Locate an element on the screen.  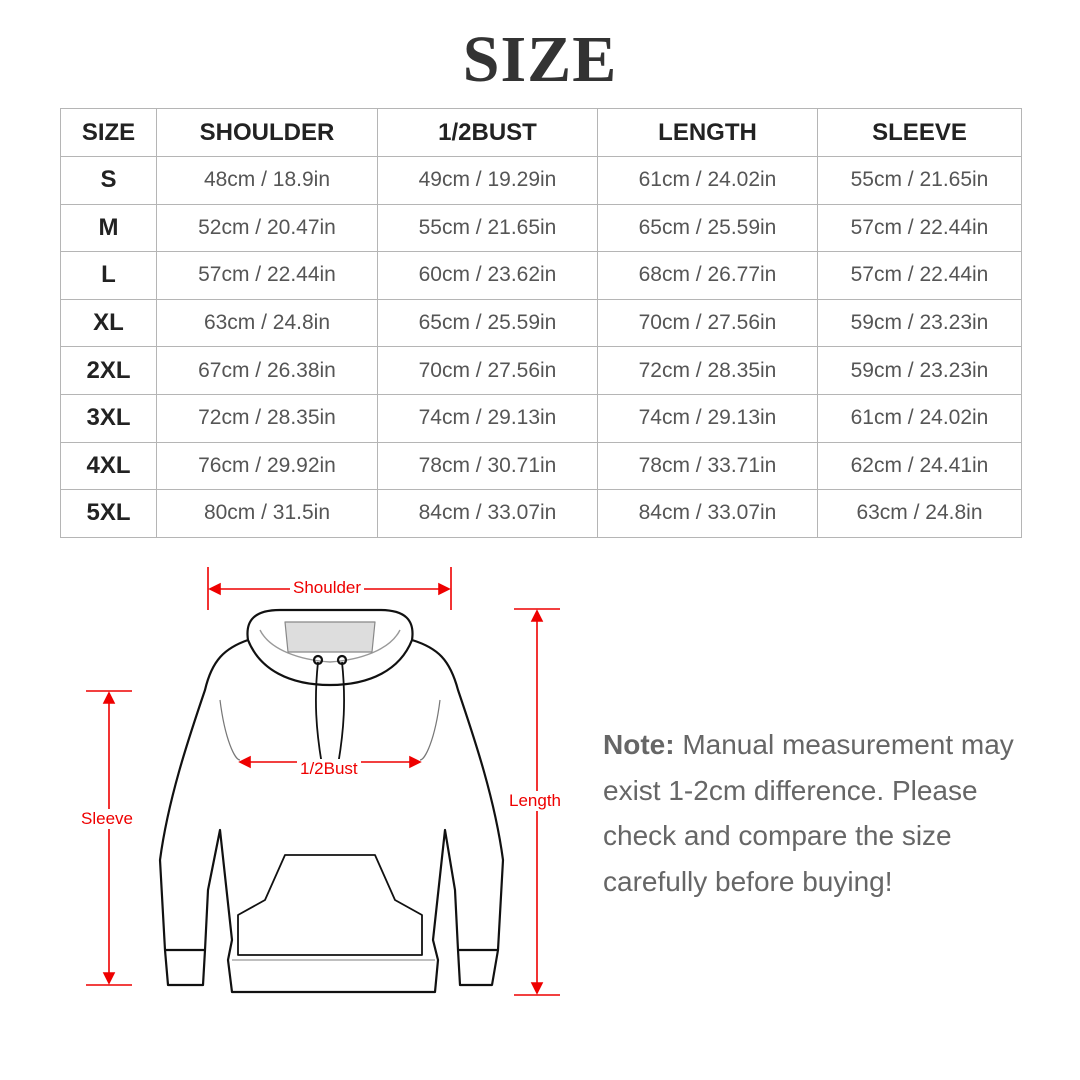
column-header: 1/2BUST is located at coordinates (487, 132).